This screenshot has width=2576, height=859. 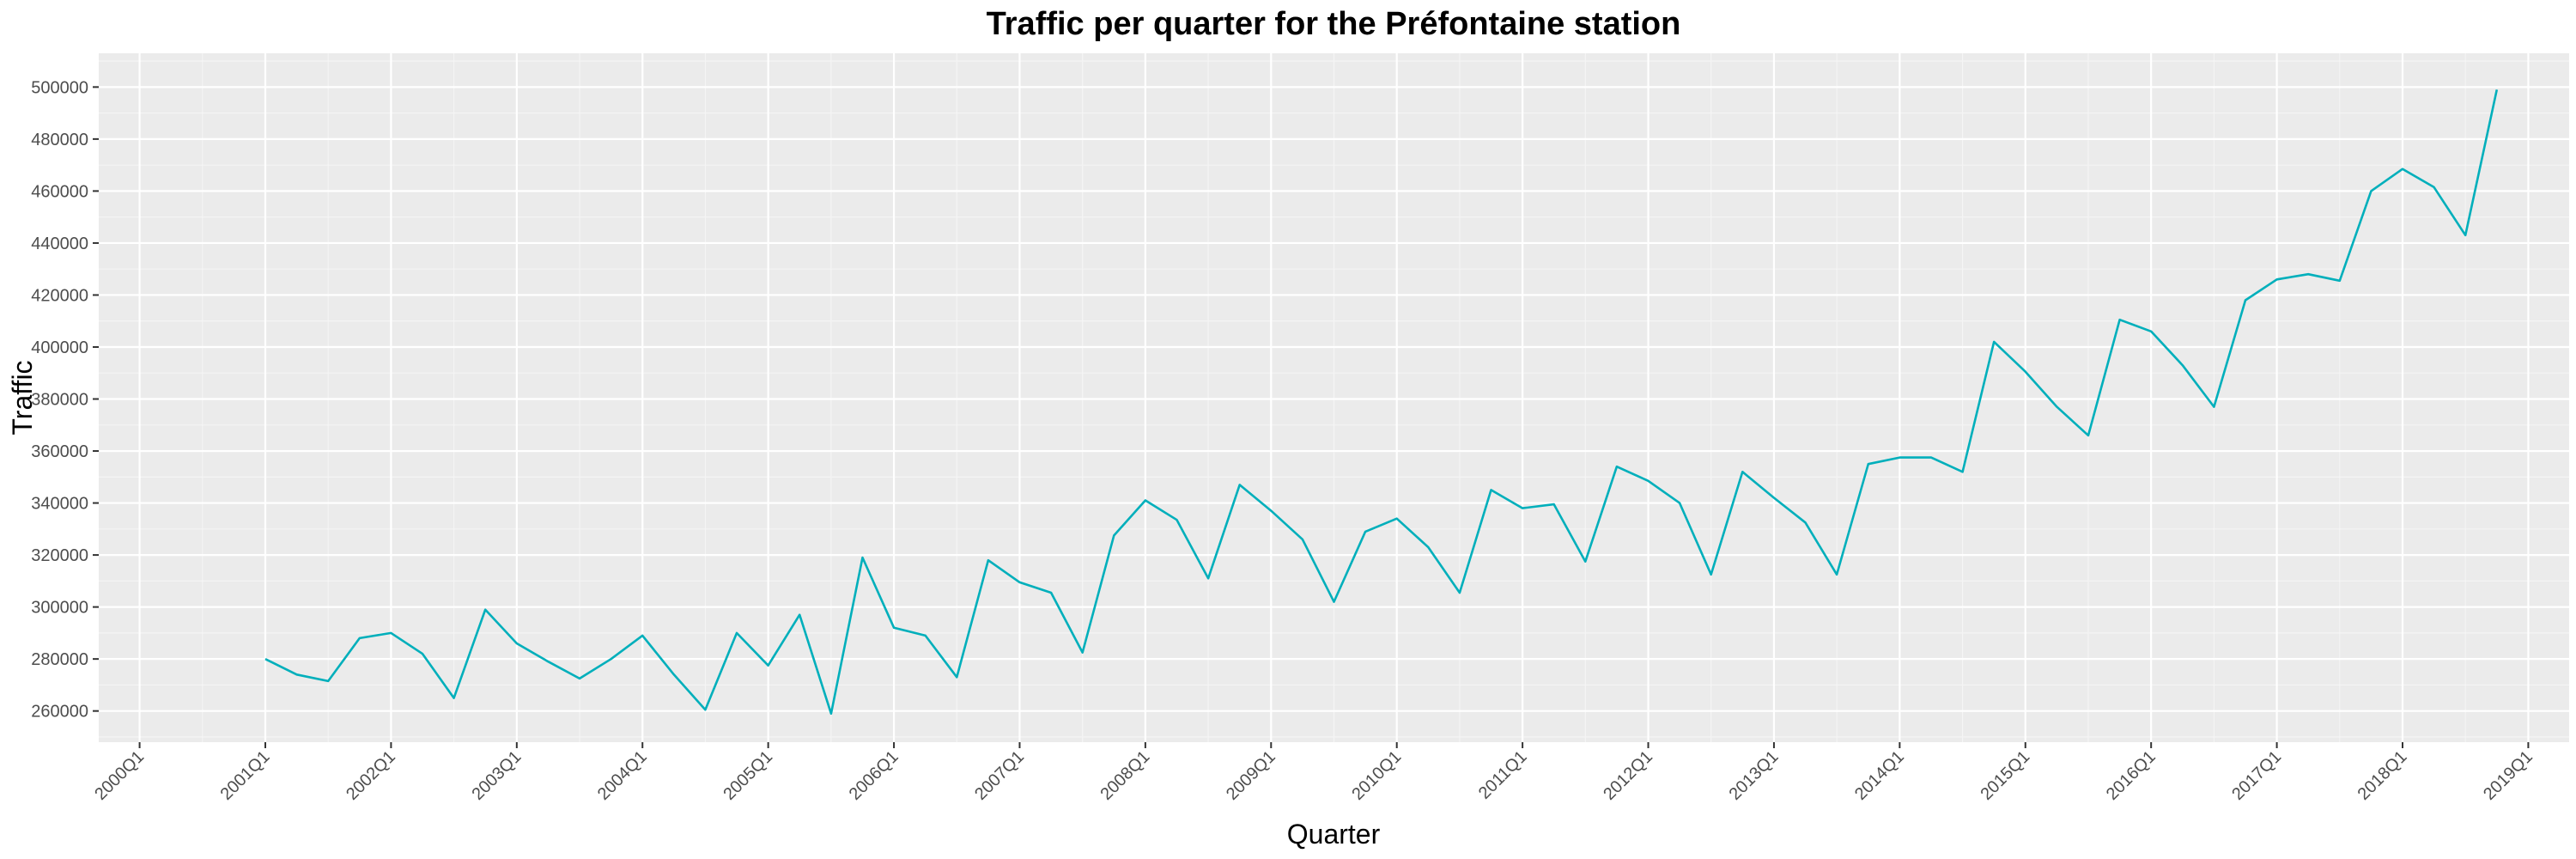 I want to click on y-tick-label: 260000, so click(x=59, y=712).